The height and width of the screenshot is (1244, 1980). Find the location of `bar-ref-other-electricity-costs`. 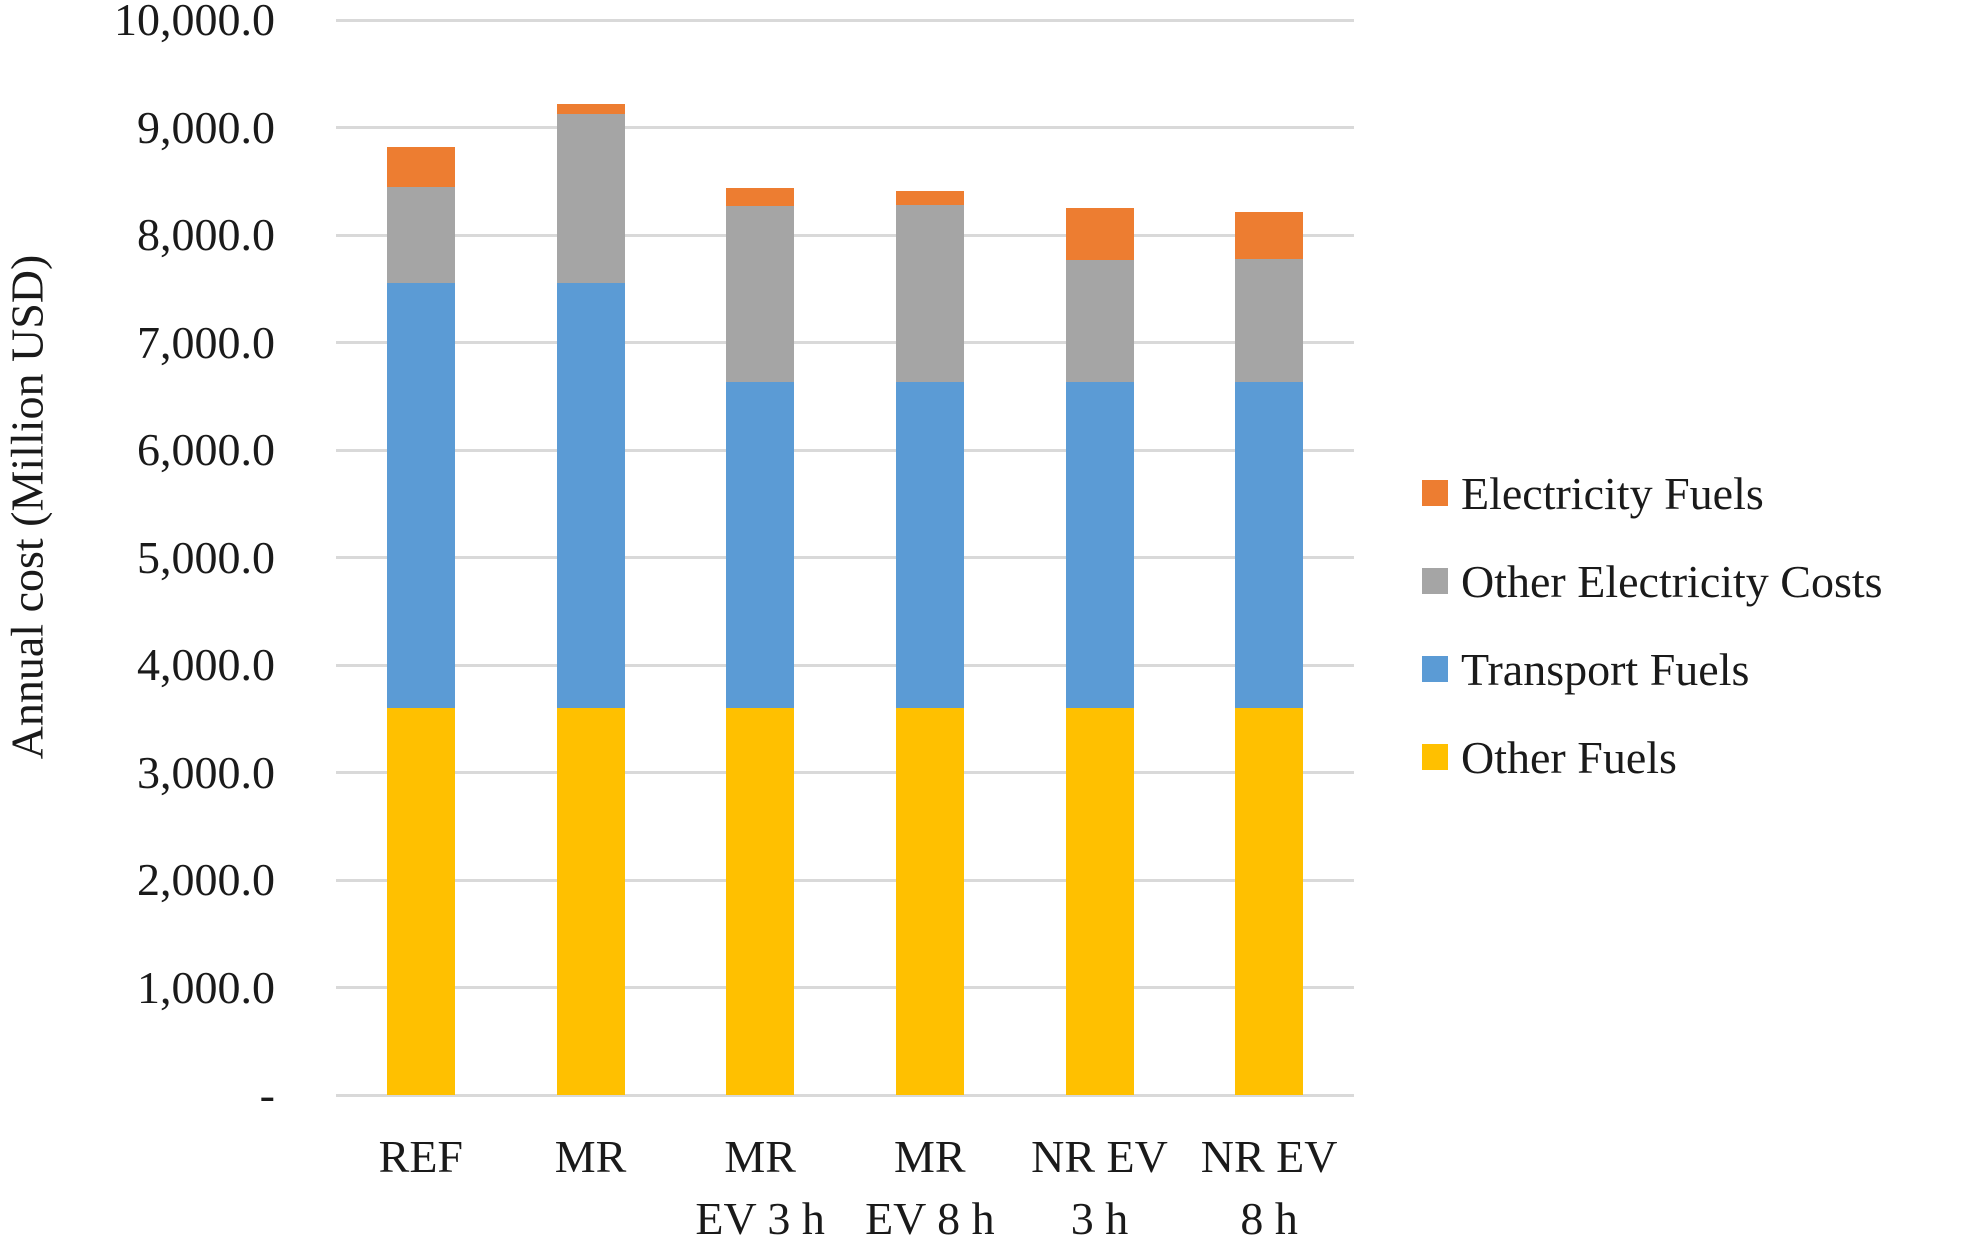

bar-ref-other-electricity-costs is located at coordinates (420, 235).